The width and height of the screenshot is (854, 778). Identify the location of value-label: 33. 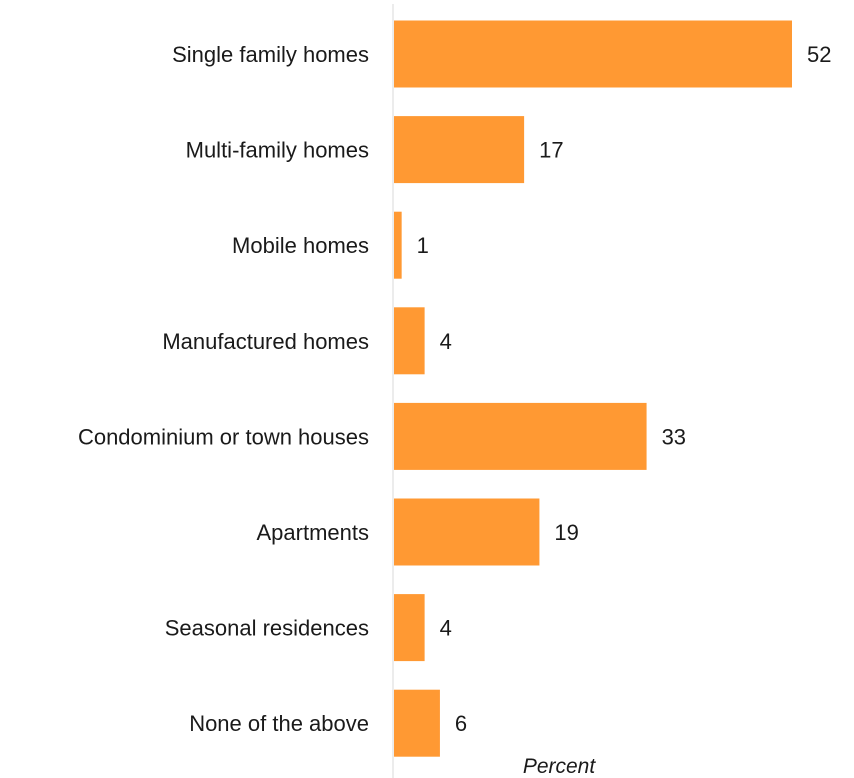
(674, 436).